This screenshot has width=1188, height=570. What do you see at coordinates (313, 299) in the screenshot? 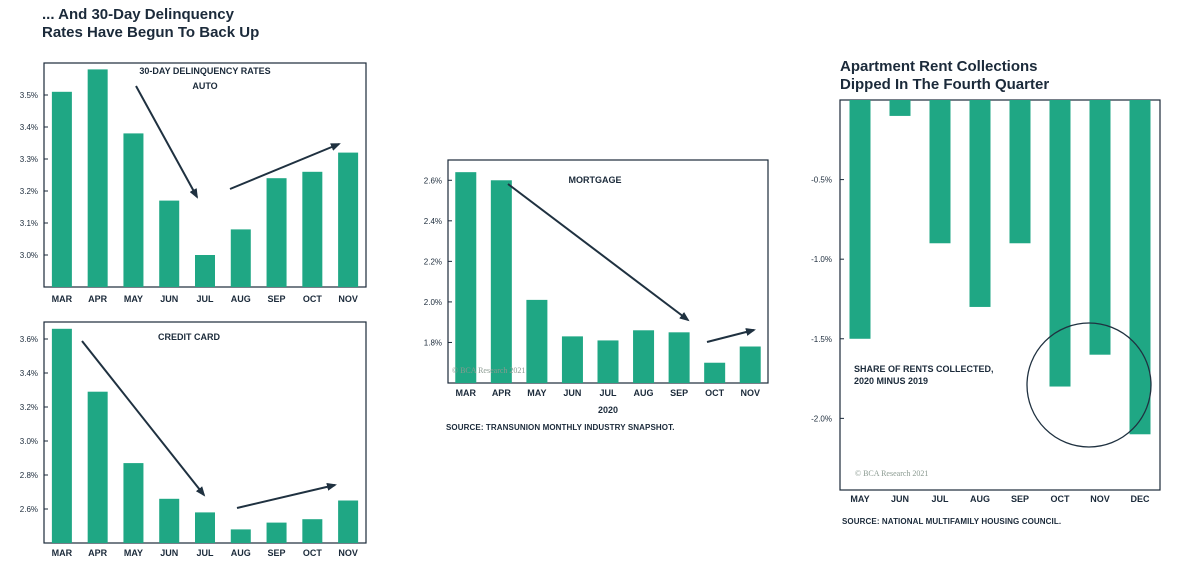
I see `auto-category-label: OCT` at bounding box center [313, 299].